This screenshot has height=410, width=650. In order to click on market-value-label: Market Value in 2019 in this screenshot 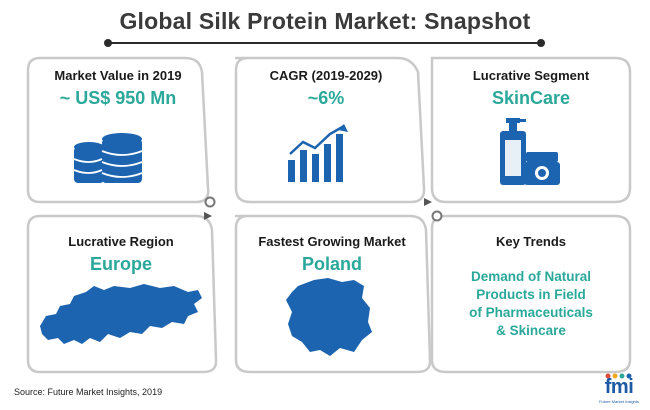, I will do `click(118, 75)`.